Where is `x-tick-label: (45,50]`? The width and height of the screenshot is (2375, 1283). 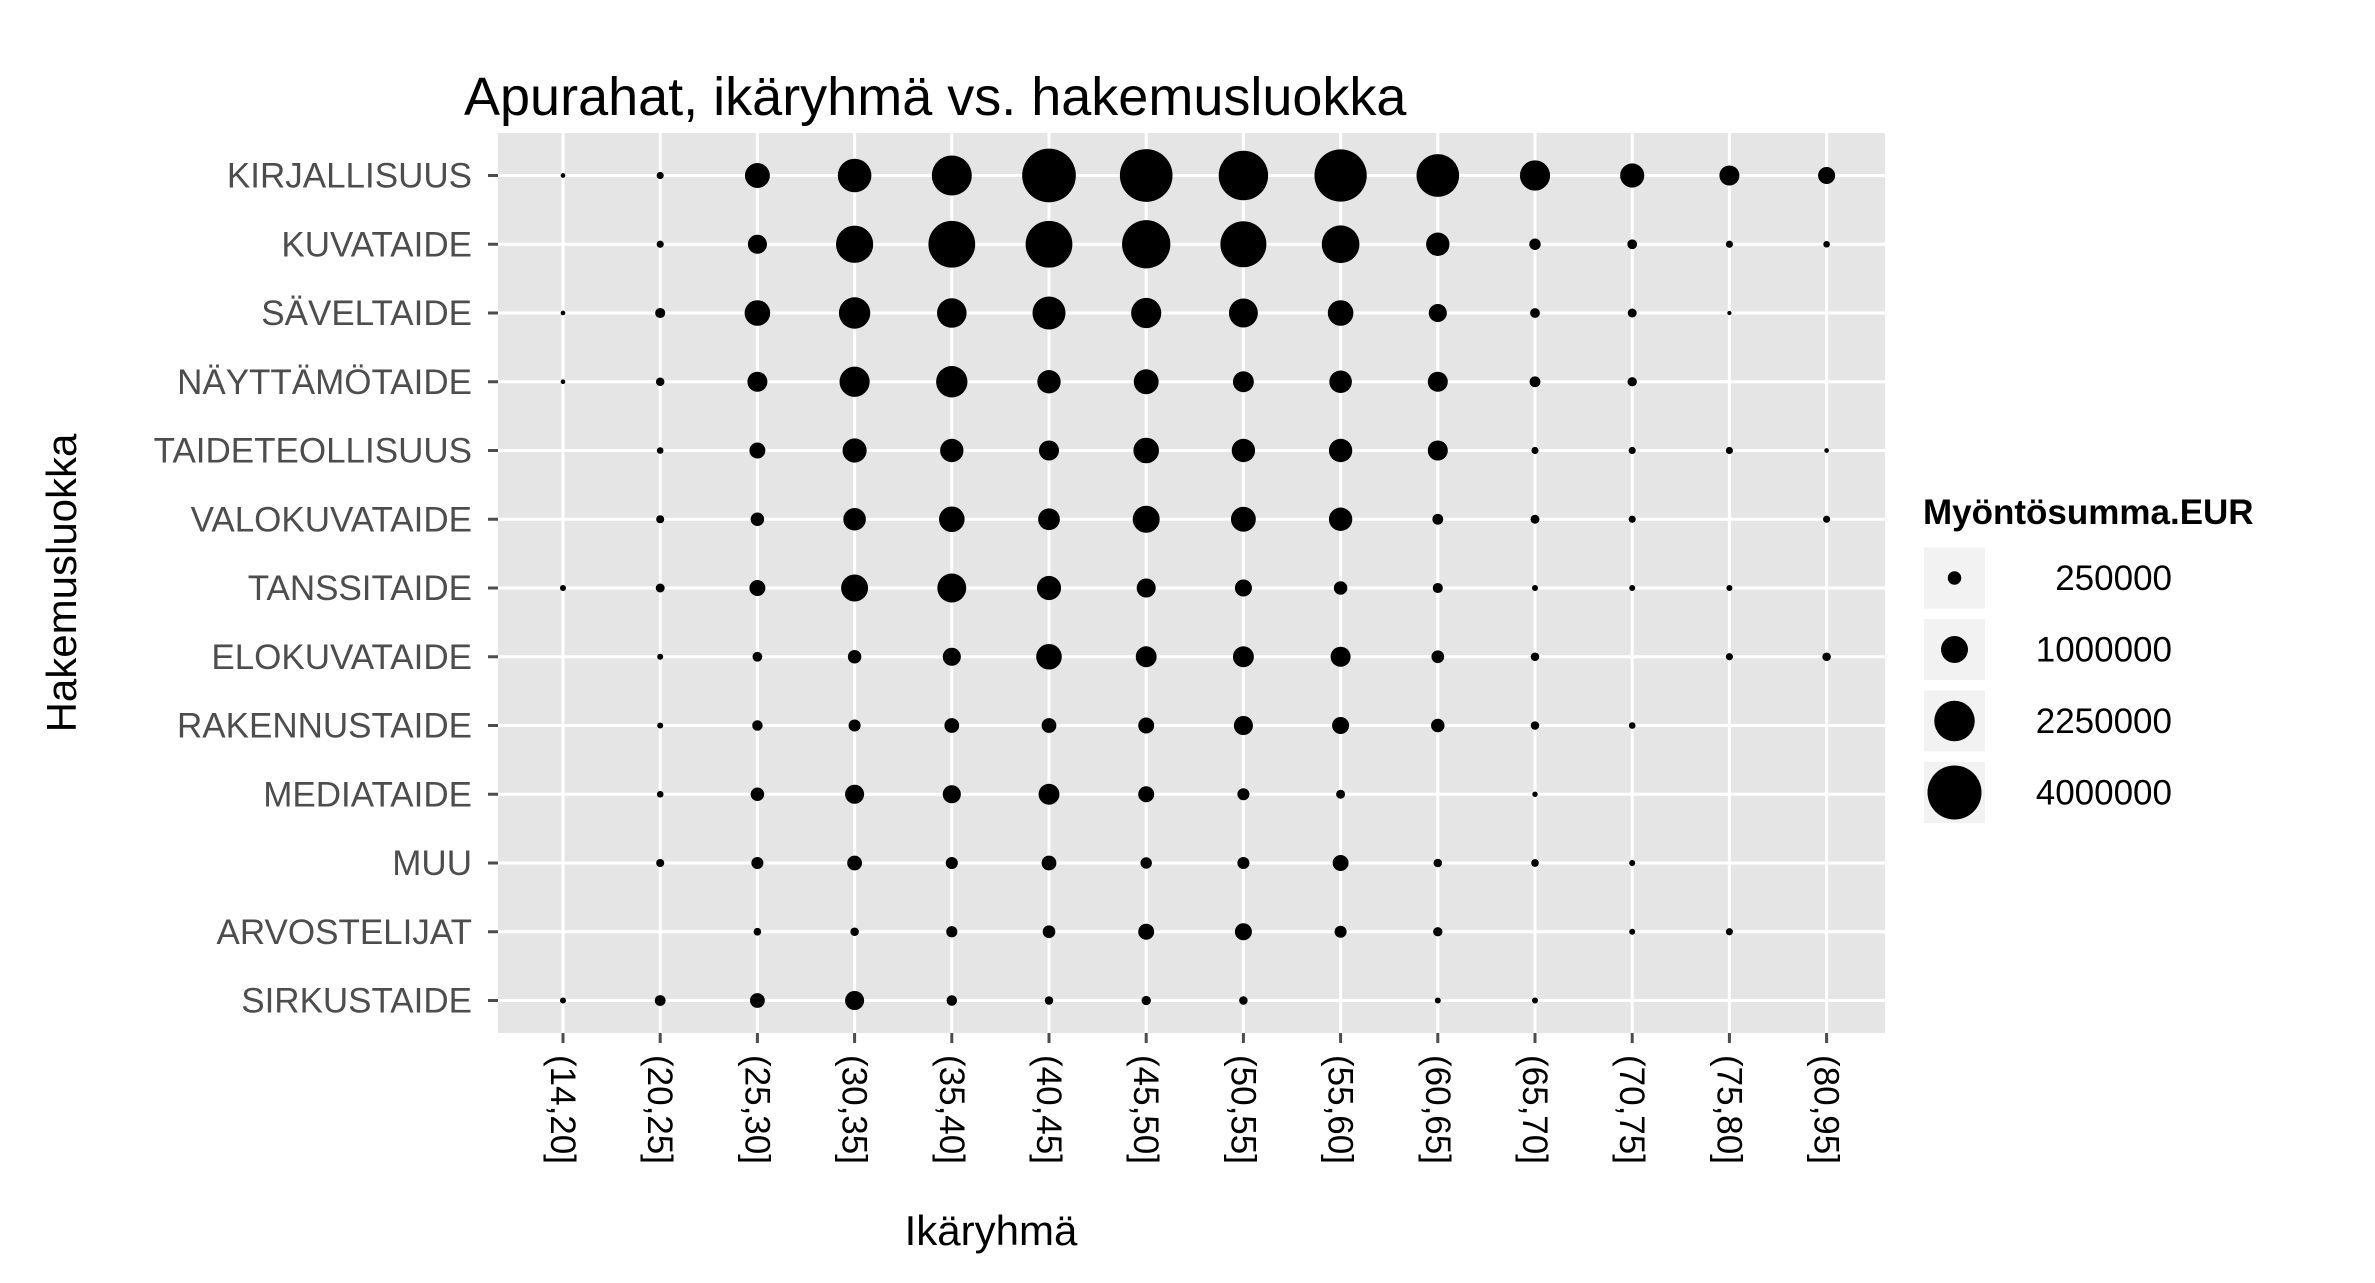
x-tick-label: (45,50] is located at coordinates (1145, 1109).